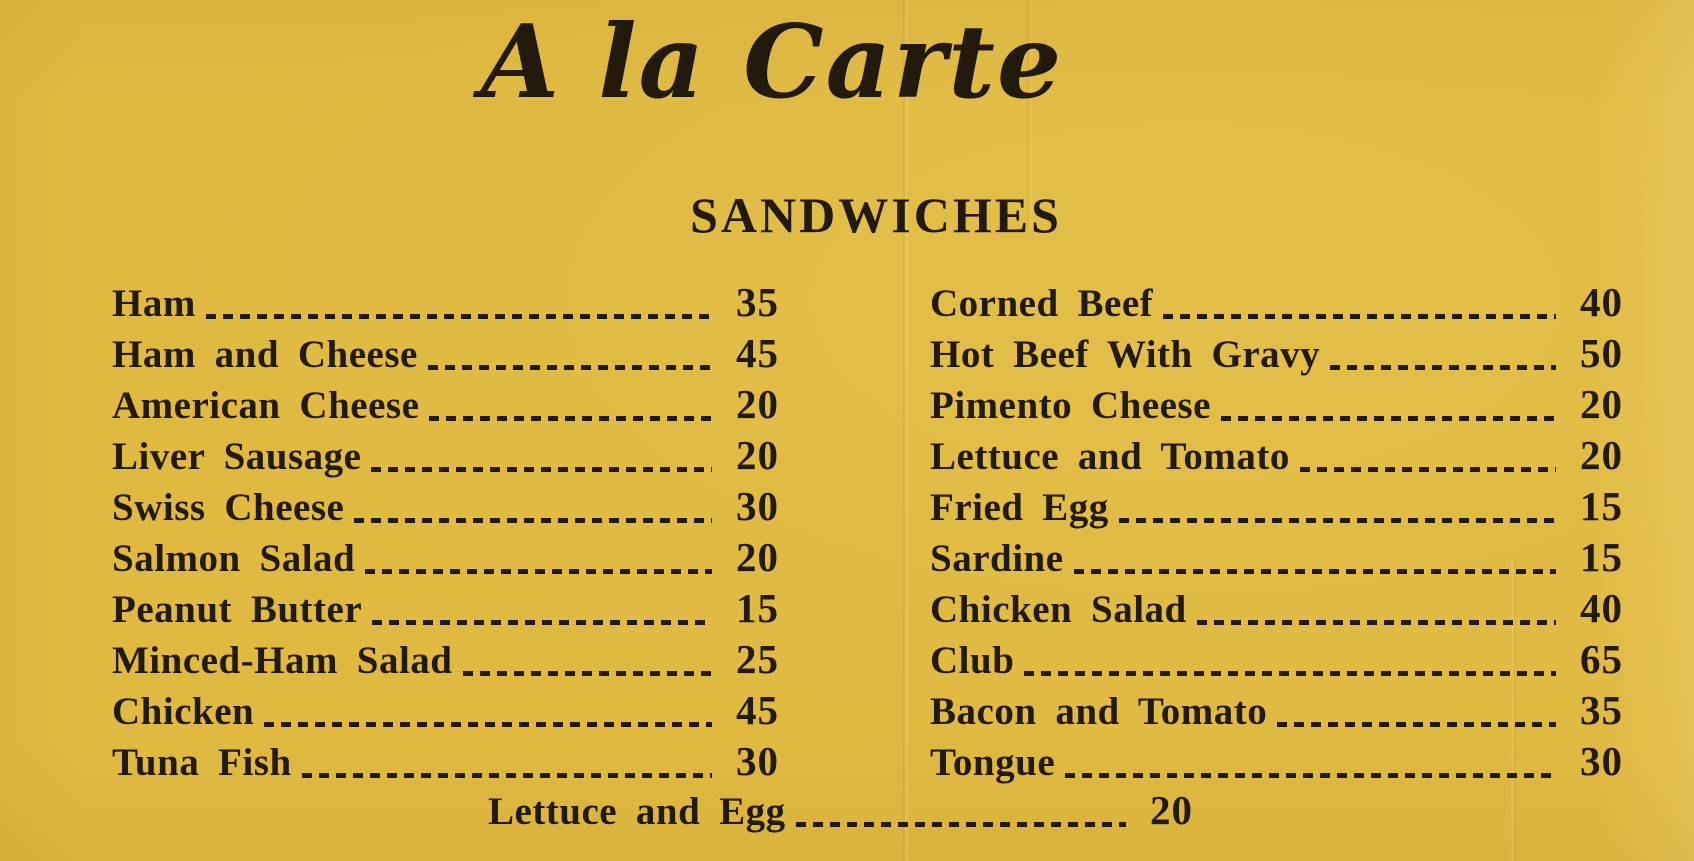 Image resolution: width=1694 pixels, height=861 pixels. Describe the element at coordinates (1286, 608) in the screenshot. I see `menu-item-row: Chicken Salad 40` at that location.